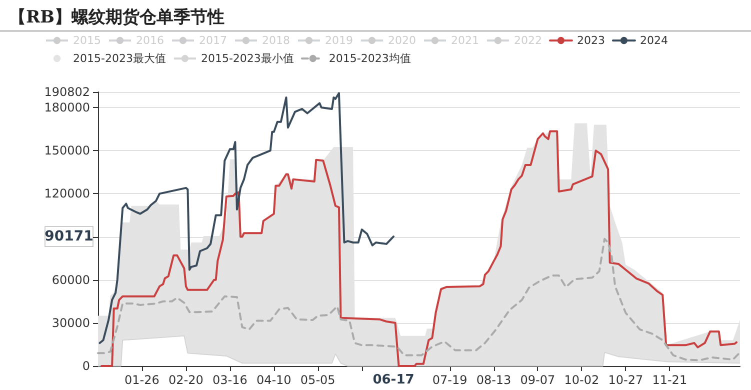  I want to click on x-tick-label: 10-27, so click(626, 380).